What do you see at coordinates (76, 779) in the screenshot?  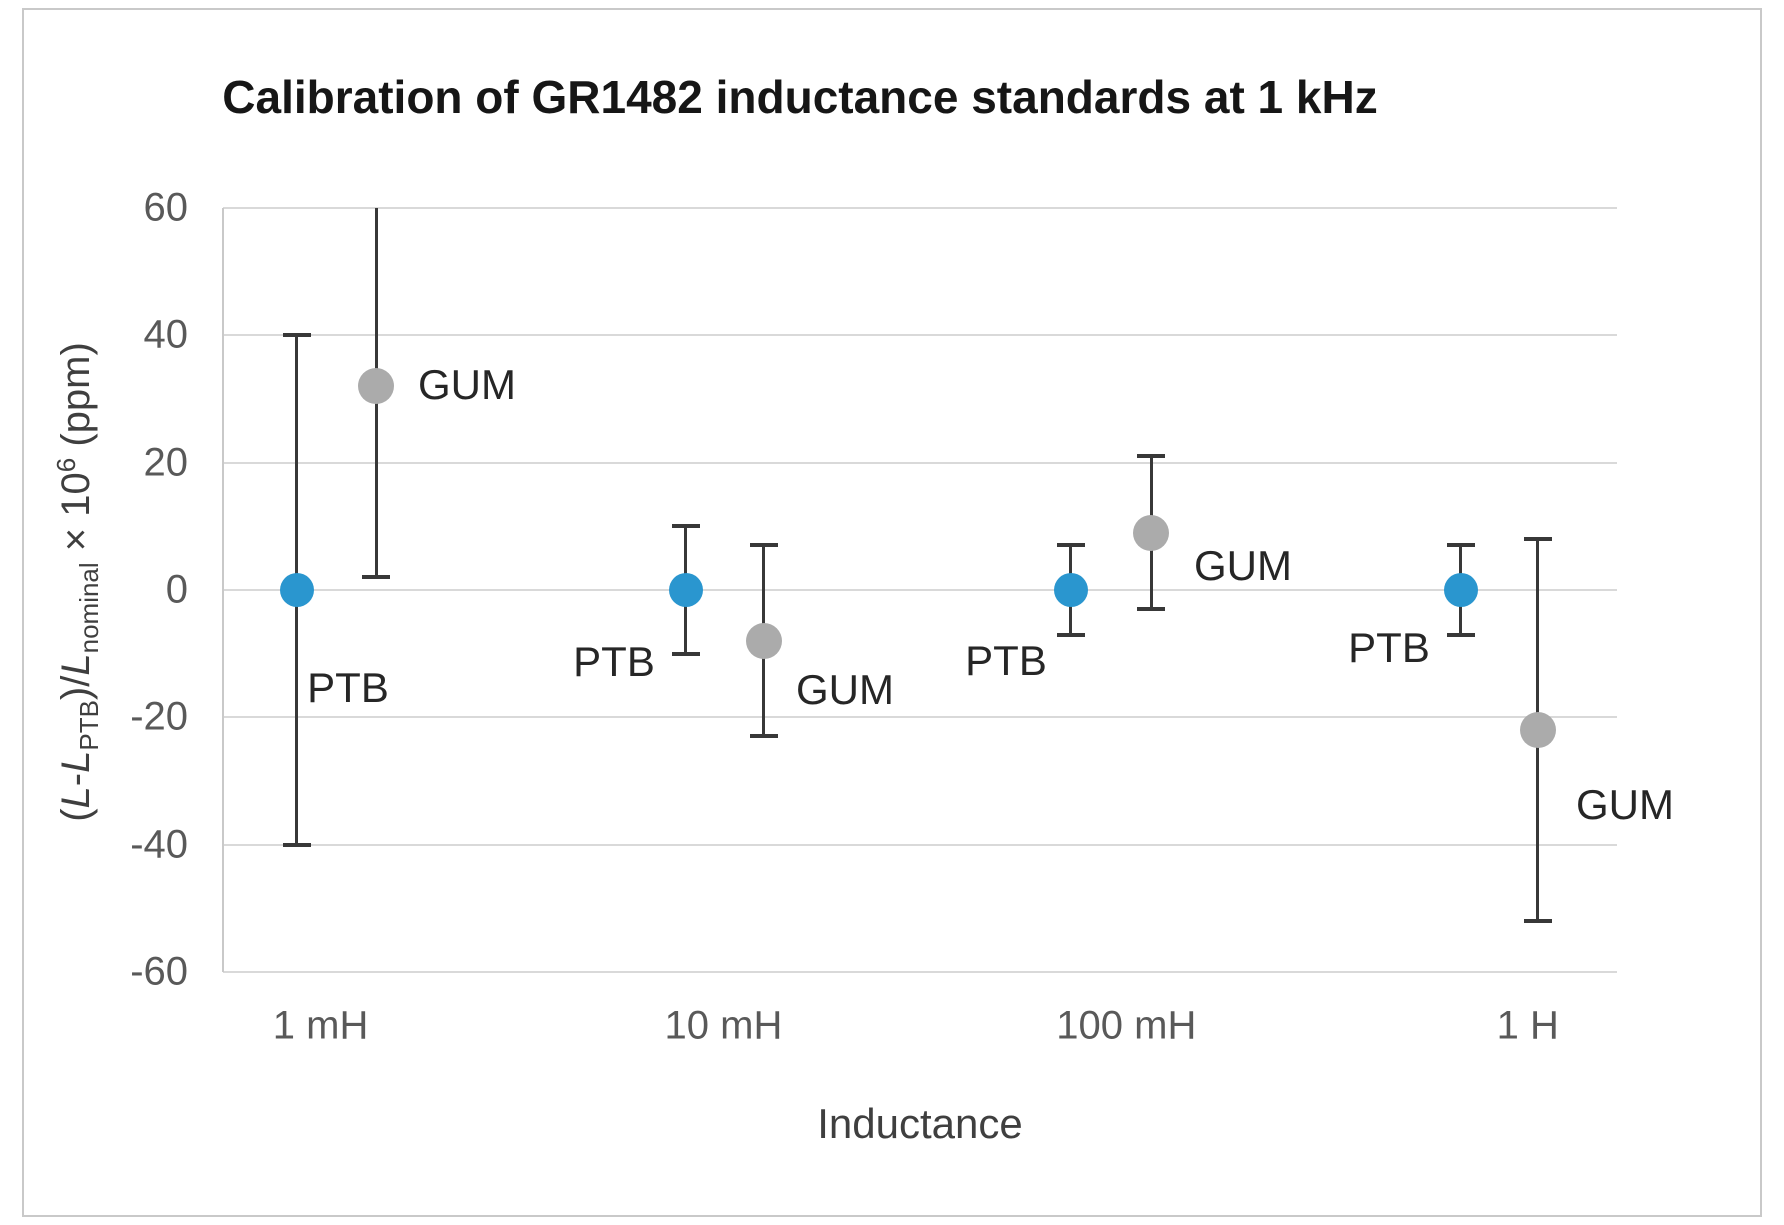 I see `ylabel-minus: -` at bounding box center [76, 779].